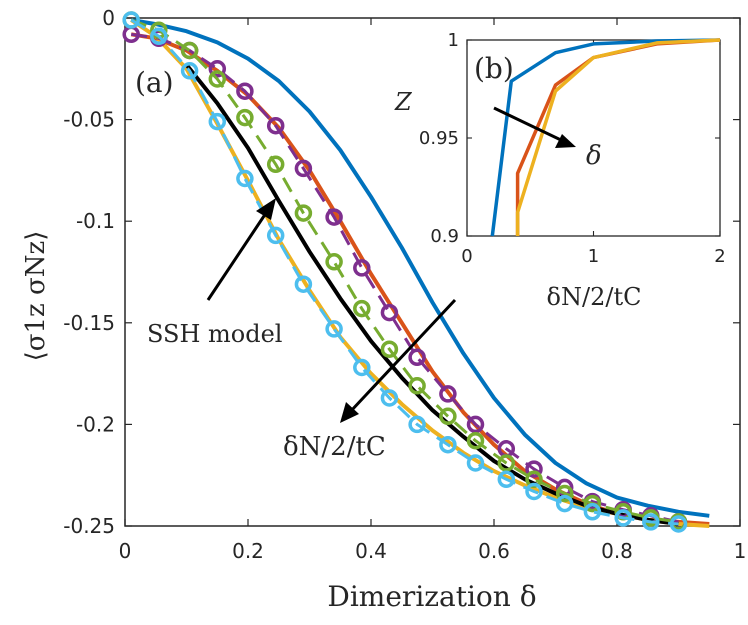 This screenshot has width=748, height=625. I want to click on main-y-tick-label: 0, so click(108, 18).